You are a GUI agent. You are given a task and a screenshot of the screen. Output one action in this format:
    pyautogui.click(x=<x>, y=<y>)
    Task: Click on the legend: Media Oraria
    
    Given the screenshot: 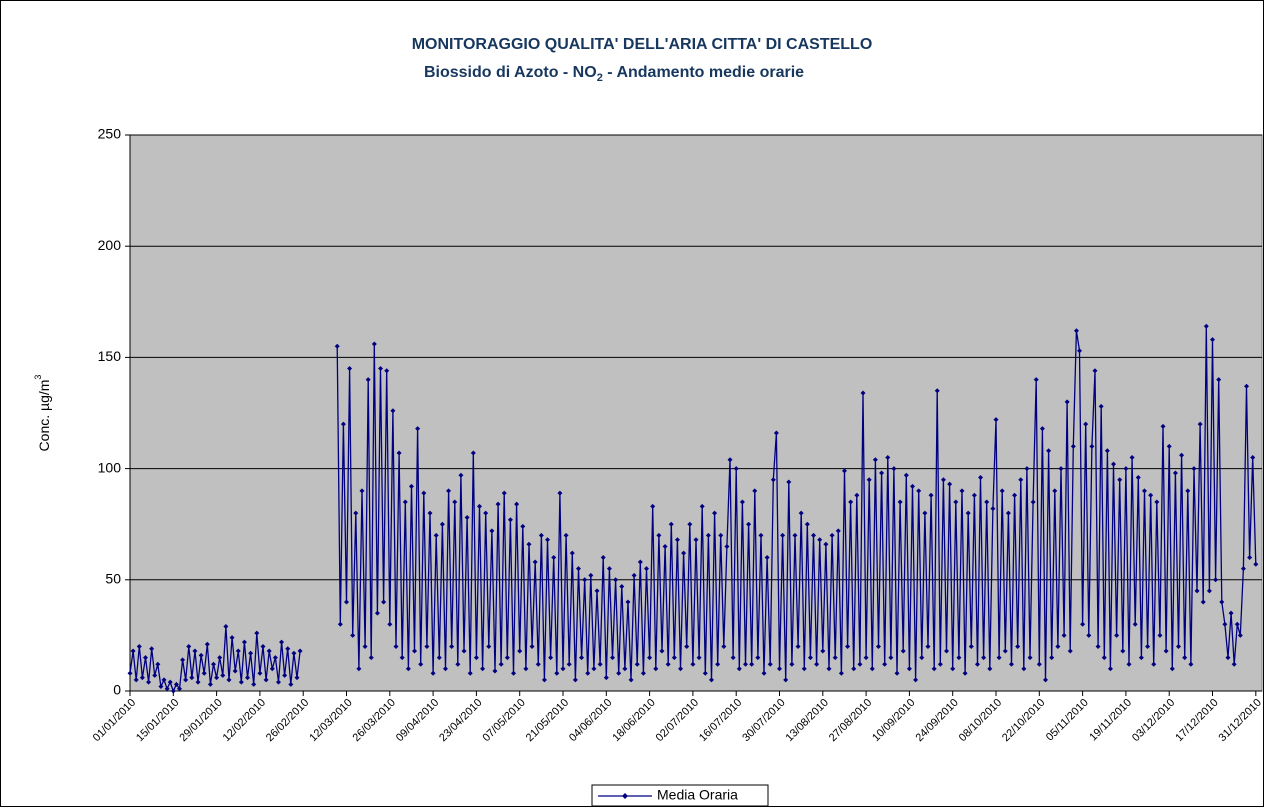 What is the action you would take?
    pyautogui.click(x=680, y=795)
    